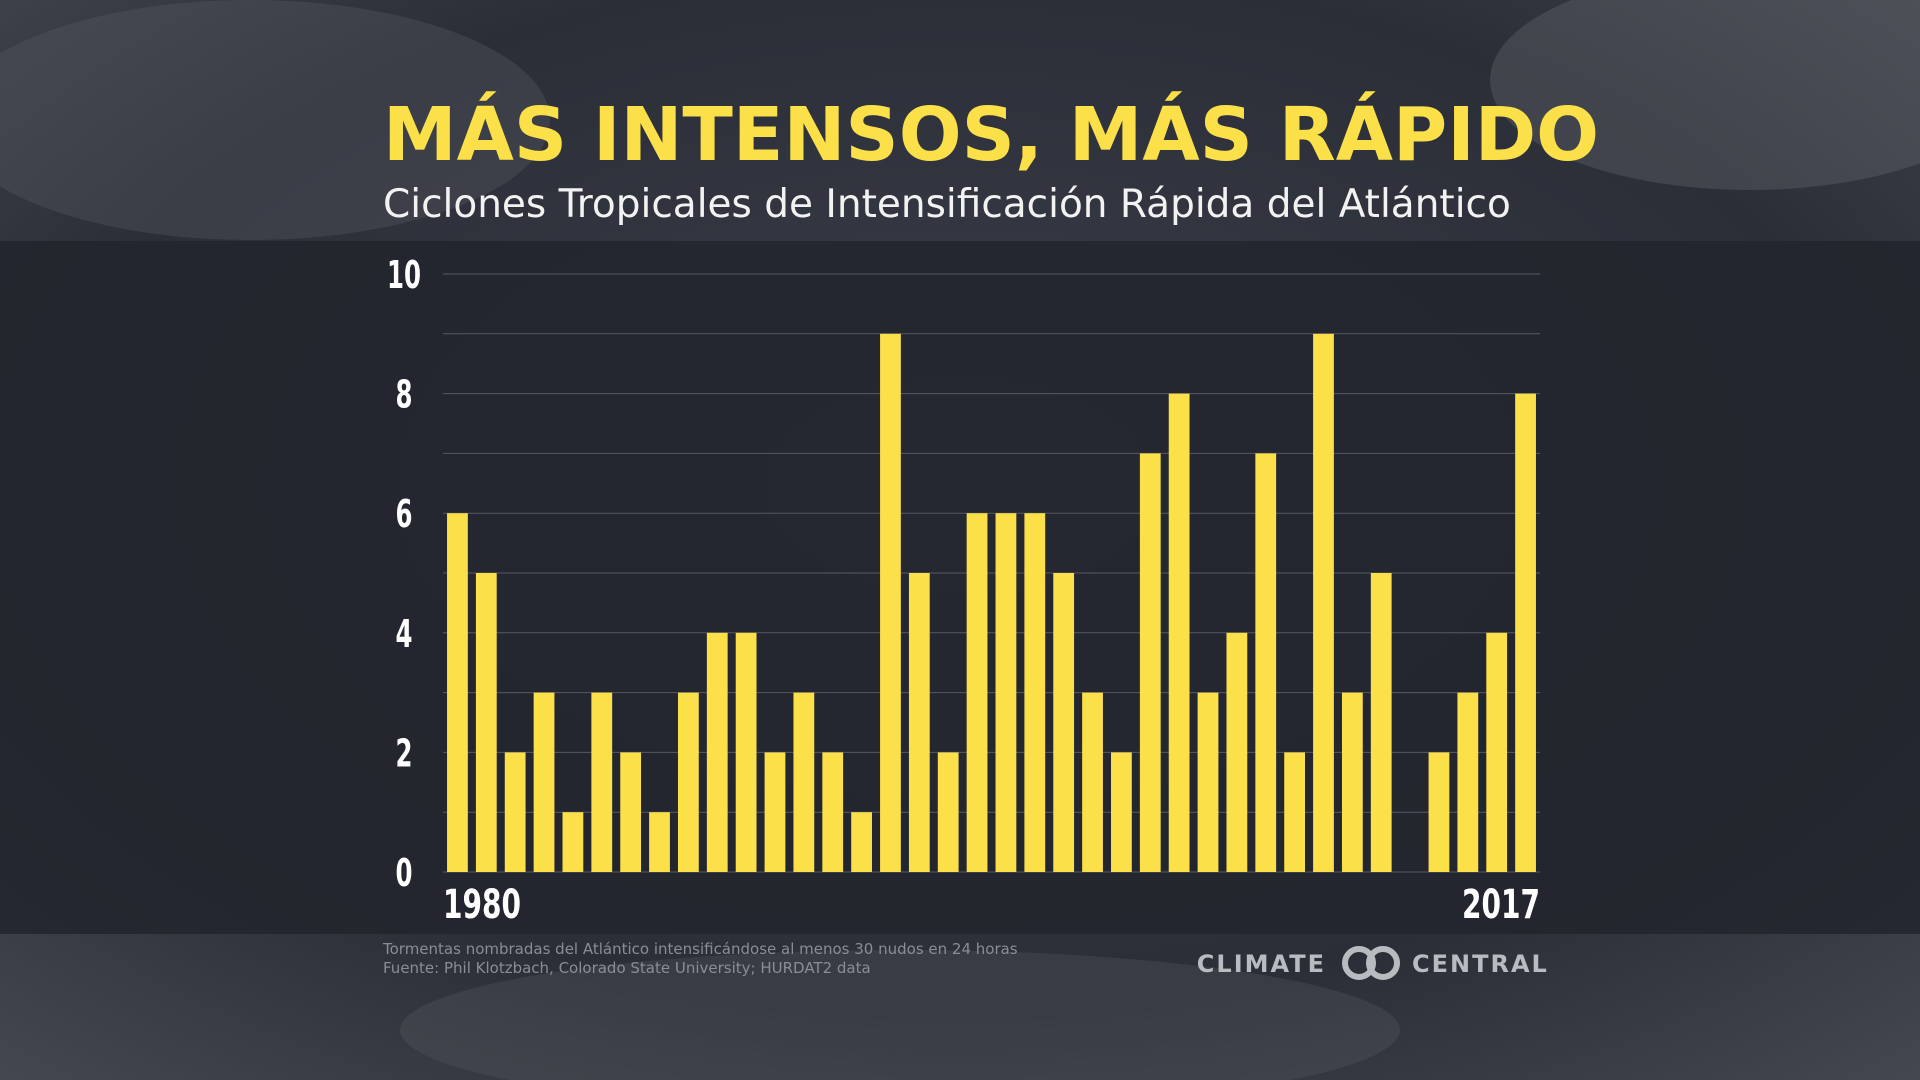  I want to click on chart-title: MÁS INTENSOS, MÁS RÁPIDO, so click(991, 134).